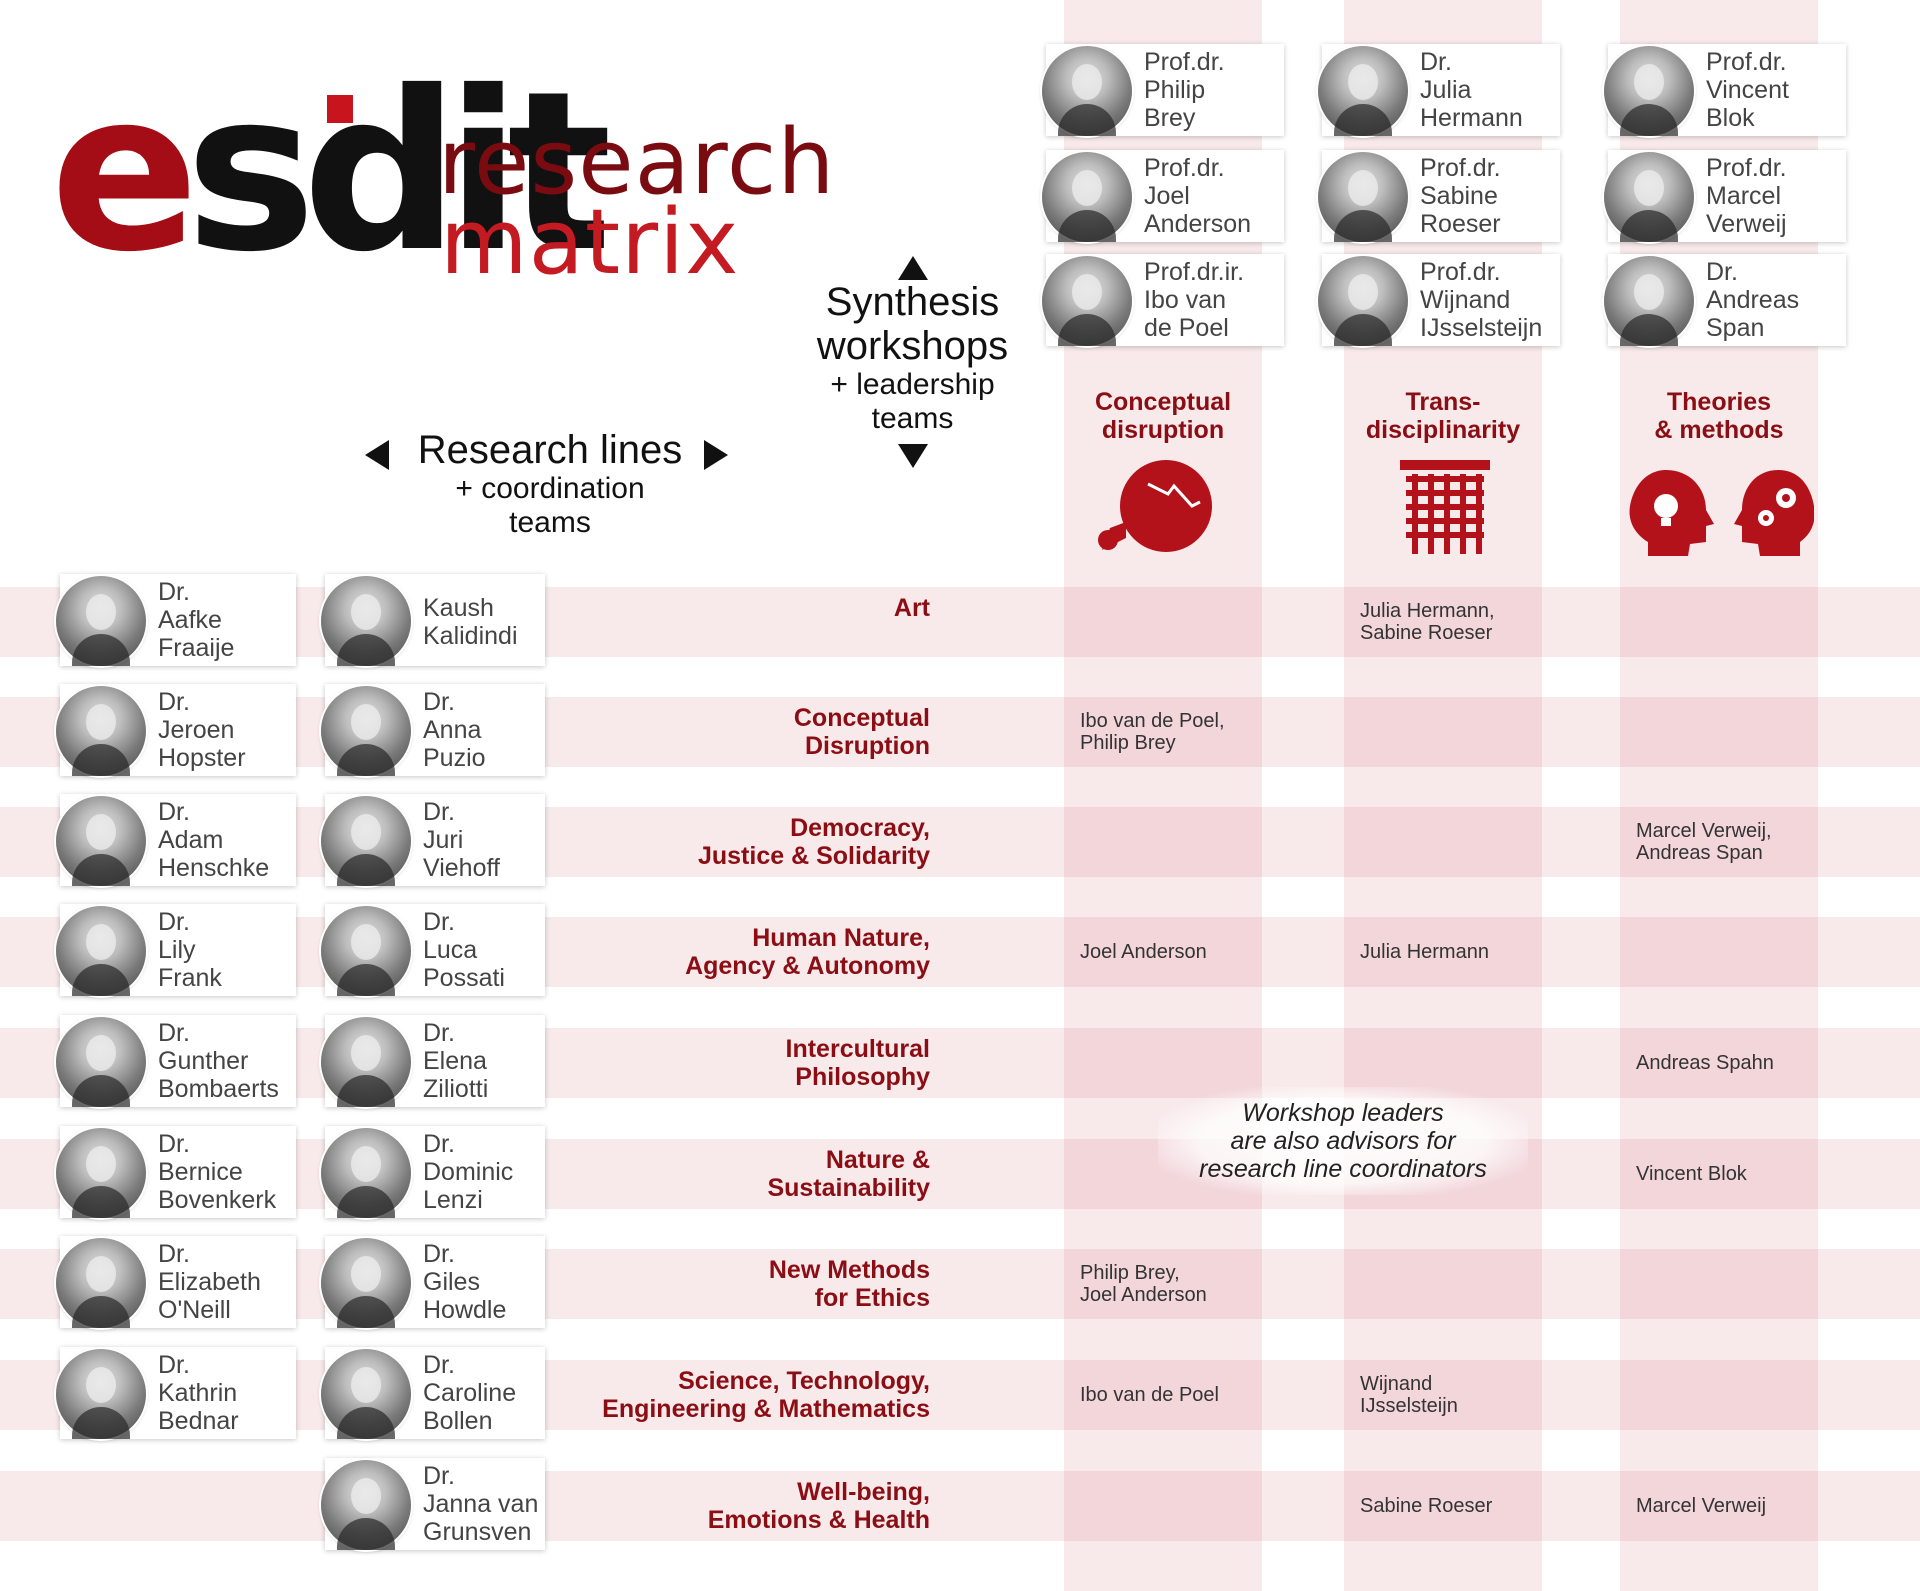 The width and height of the screenshot is (1920, 1591). What do you see at coordinates (1671, 513) in the screenshot?
I see `idea-head-icon` at bounding box center [1671, 513].